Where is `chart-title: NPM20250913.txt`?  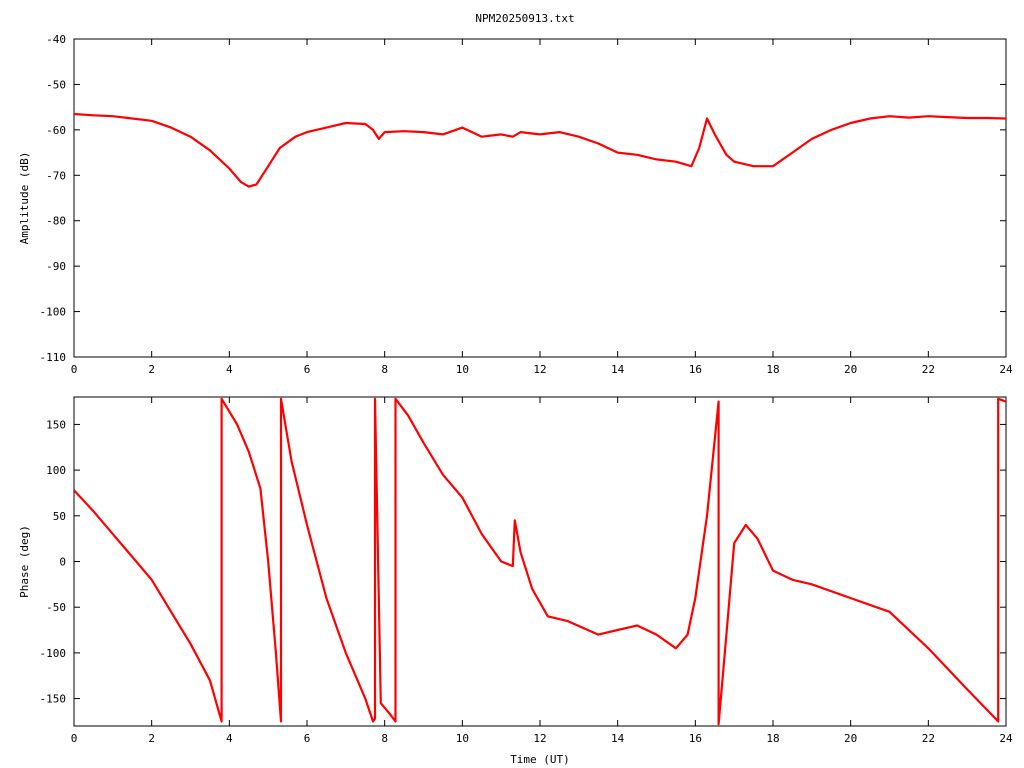 chart-title: NPM20250913.txt is located at coordinates (524, 18).